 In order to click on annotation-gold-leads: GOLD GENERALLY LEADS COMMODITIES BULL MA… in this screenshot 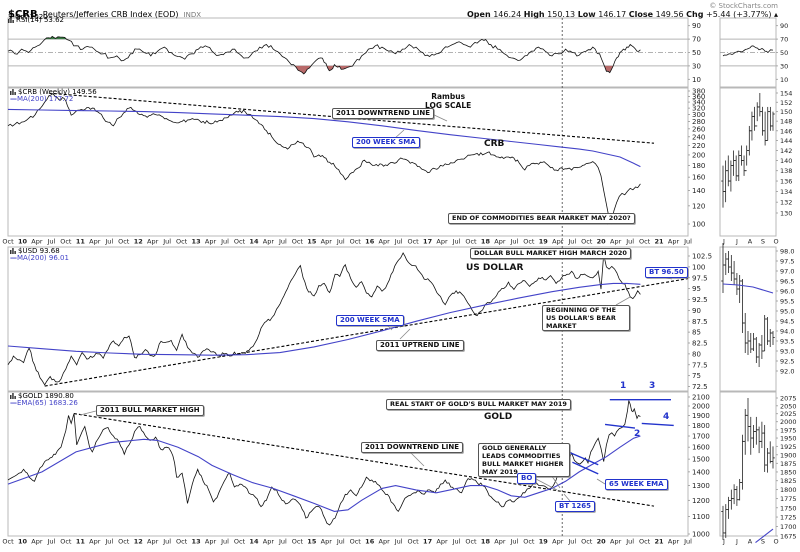, I will do `click(524, 460)`.